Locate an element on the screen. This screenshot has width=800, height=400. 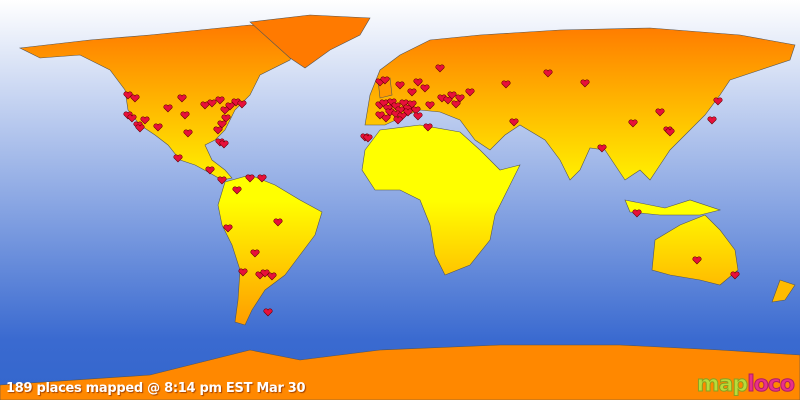
africa is located at coordinates (441, 200).